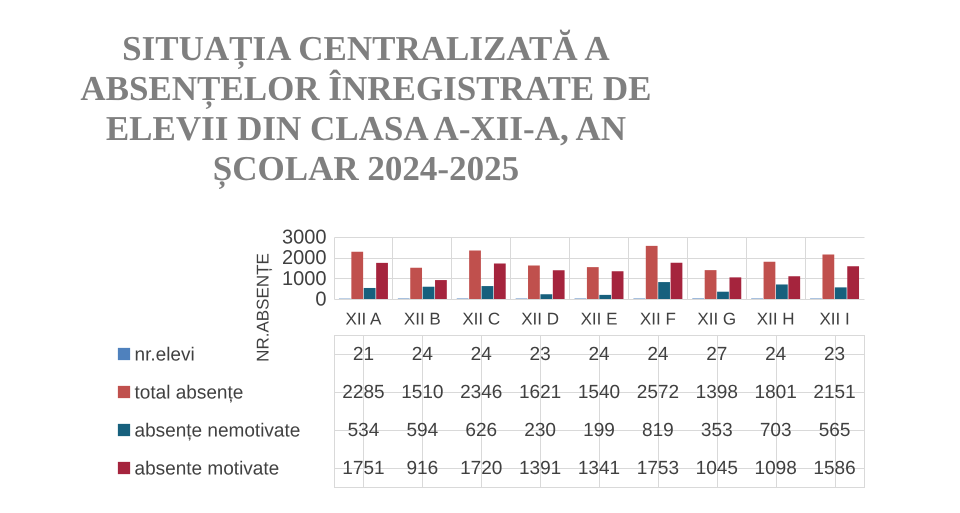 The image size is (960, 513). Describe the element at coordinates (658, 430) in the screenshot. I see `data-label: 819` at that location.